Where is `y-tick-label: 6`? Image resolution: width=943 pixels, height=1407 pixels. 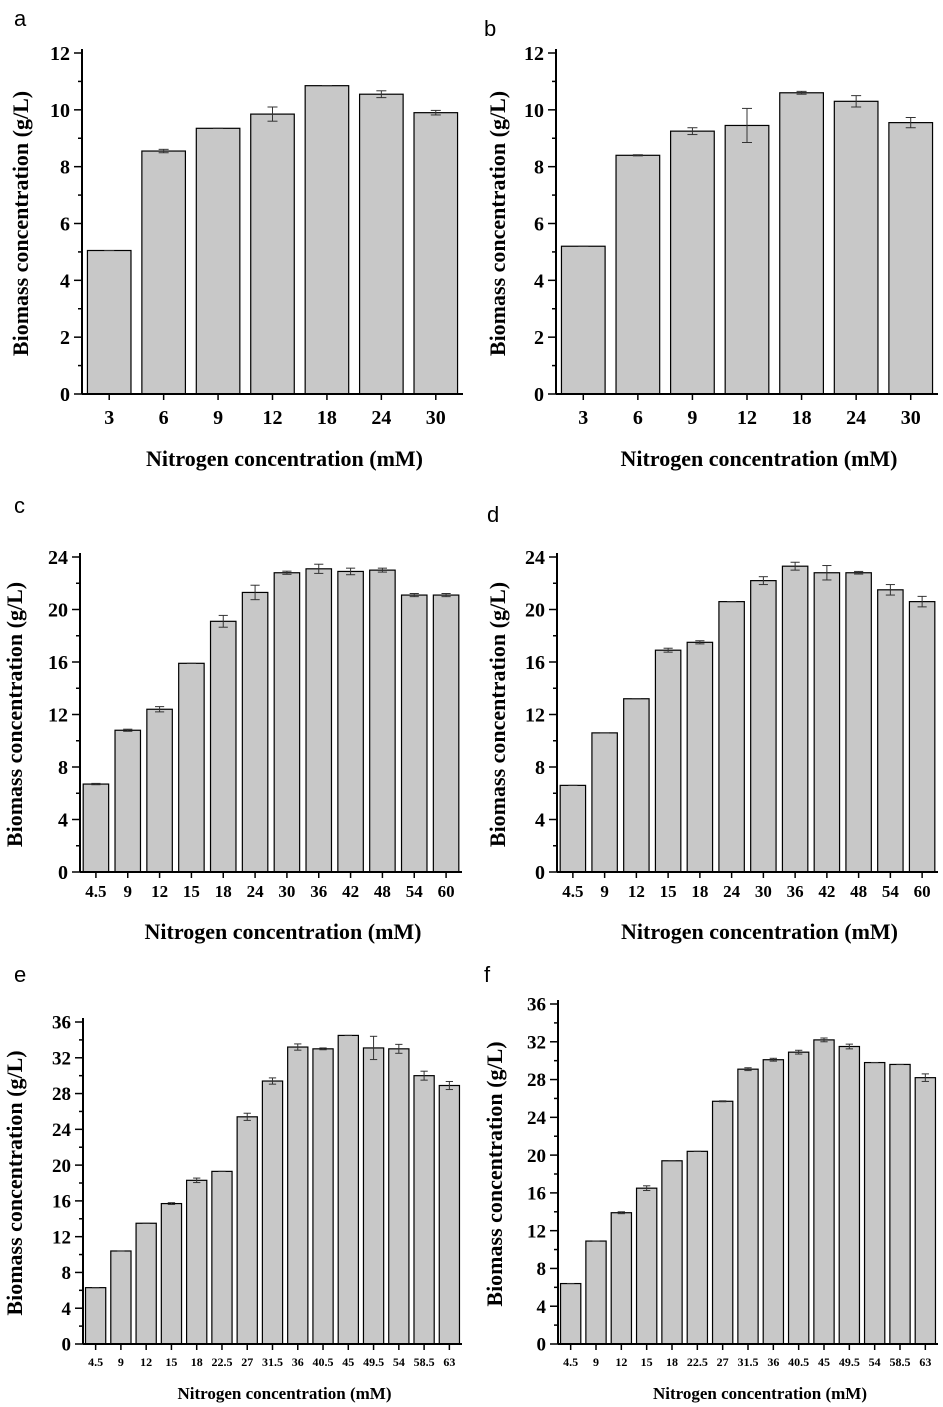 y-tick-label: 6 is located at coordinates (539, 225).